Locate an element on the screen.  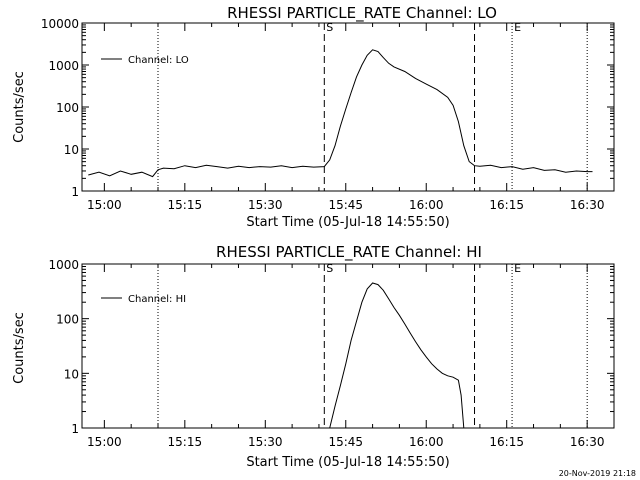
panel-hi-x-tick-label: 15:45 is located at coordinates (345, 442).